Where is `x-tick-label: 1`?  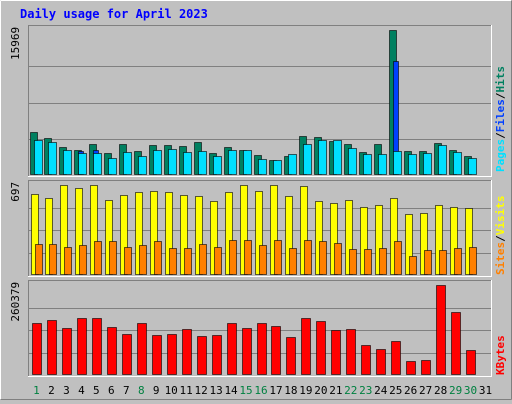
x-tick-label: 1 is located at coordinates (36, 390).